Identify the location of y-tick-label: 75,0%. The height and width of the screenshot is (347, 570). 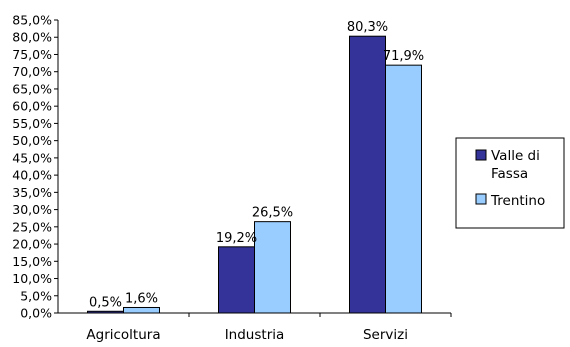
(32, 54).